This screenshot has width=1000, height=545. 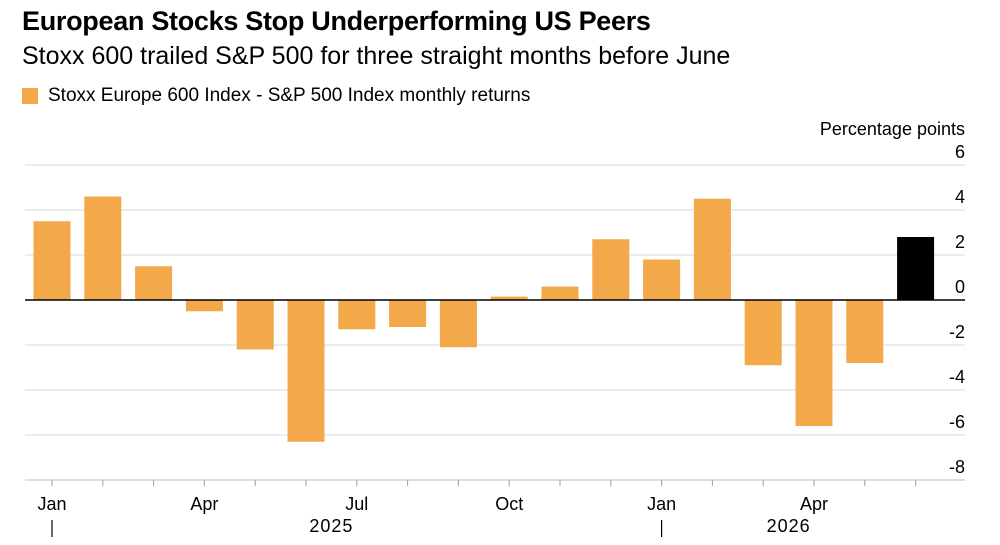 What do you see at coordinates (957, 377) in the screenshot?
I see `y-tick-label: -4` at bounding box center [957, 377].